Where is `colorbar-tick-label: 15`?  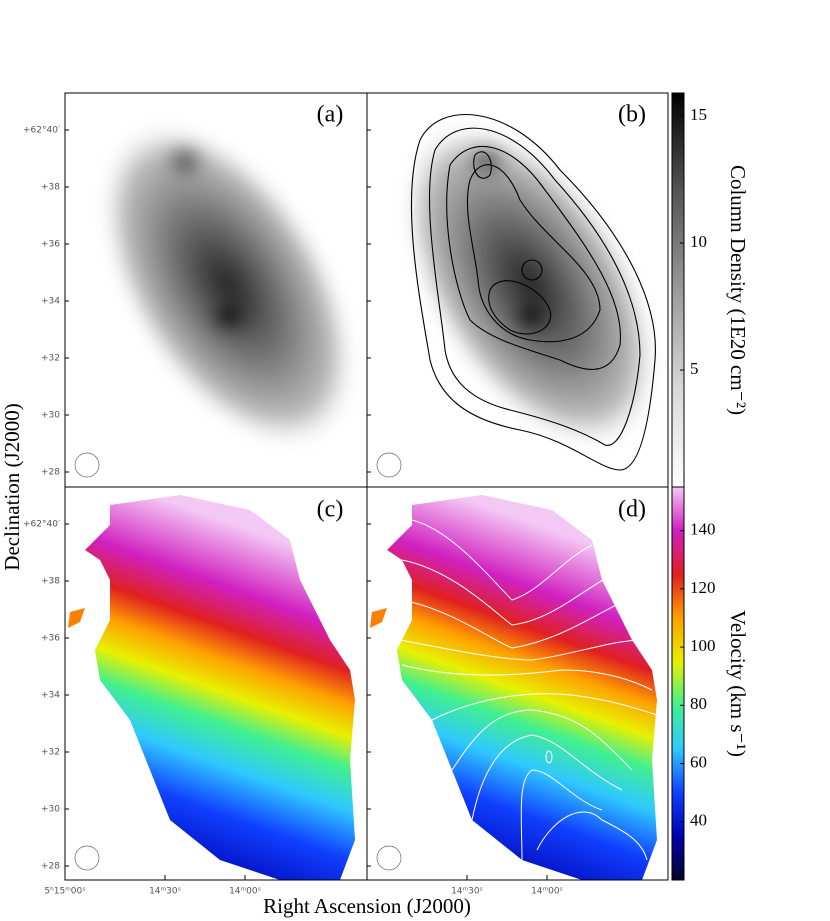 colorbar-tick-label: 15 is located at coordinates (698, 114).